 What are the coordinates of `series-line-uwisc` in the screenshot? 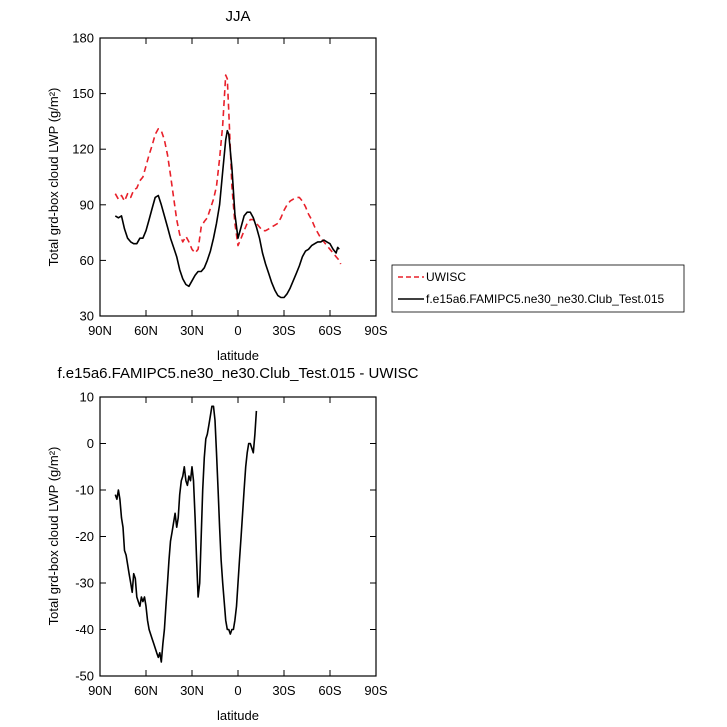 It's located at (228, 169).